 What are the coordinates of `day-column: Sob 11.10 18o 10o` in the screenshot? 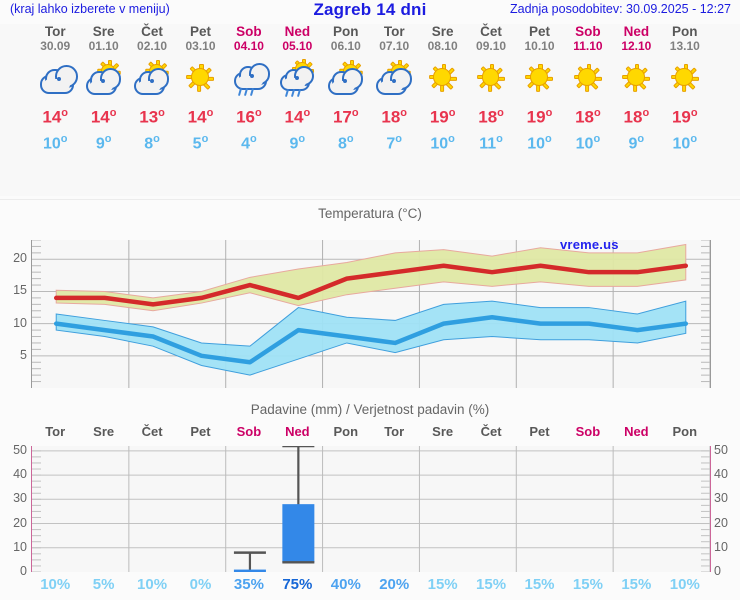 It's located at (588, 89).